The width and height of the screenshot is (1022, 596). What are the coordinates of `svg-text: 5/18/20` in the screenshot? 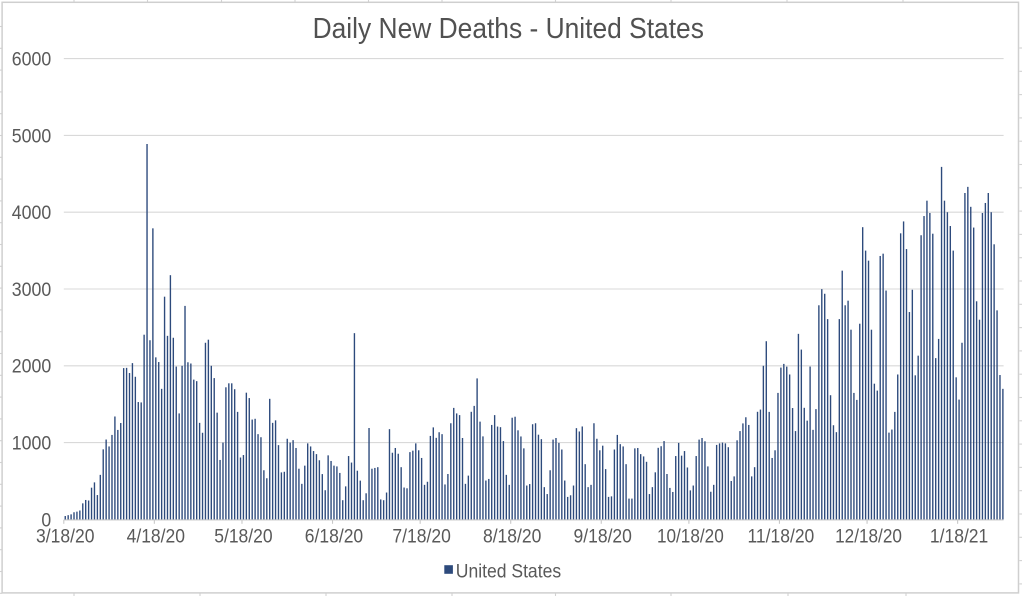 It's located at (243, 536).